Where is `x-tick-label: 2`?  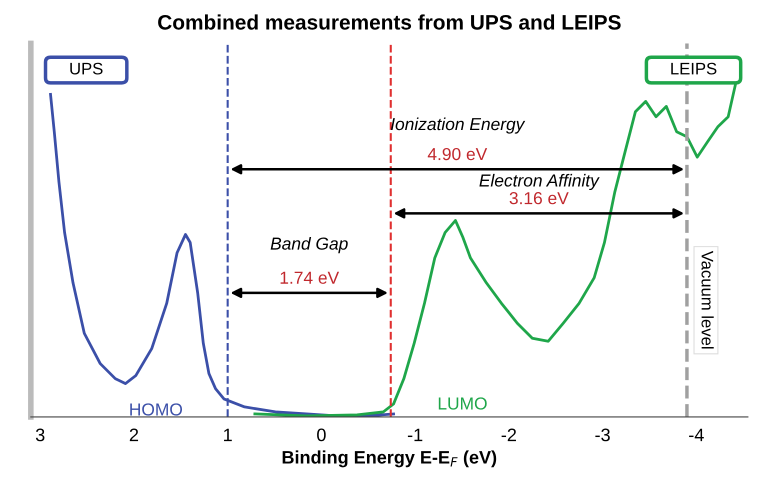 x-tick-label: 2 is located at coordinates (134, 435).